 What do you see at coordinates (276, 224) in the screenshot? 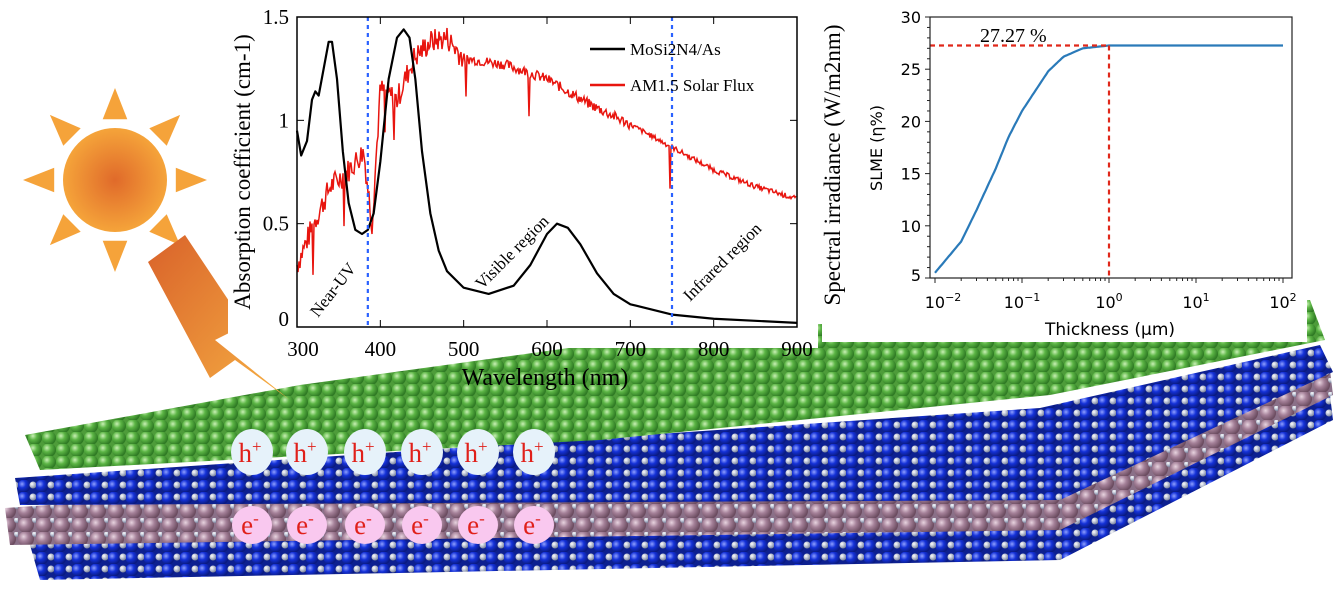
I see `y-tick-label: 0.5` at bounding box center [276, 224].